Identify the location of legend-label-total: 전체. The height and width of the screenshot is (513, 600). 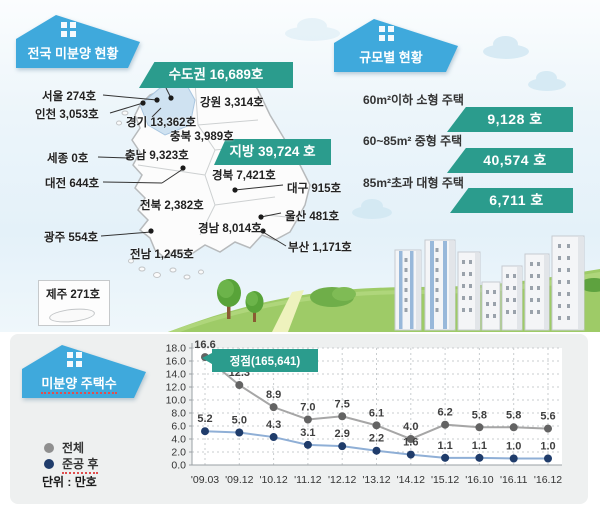
(73, 448).